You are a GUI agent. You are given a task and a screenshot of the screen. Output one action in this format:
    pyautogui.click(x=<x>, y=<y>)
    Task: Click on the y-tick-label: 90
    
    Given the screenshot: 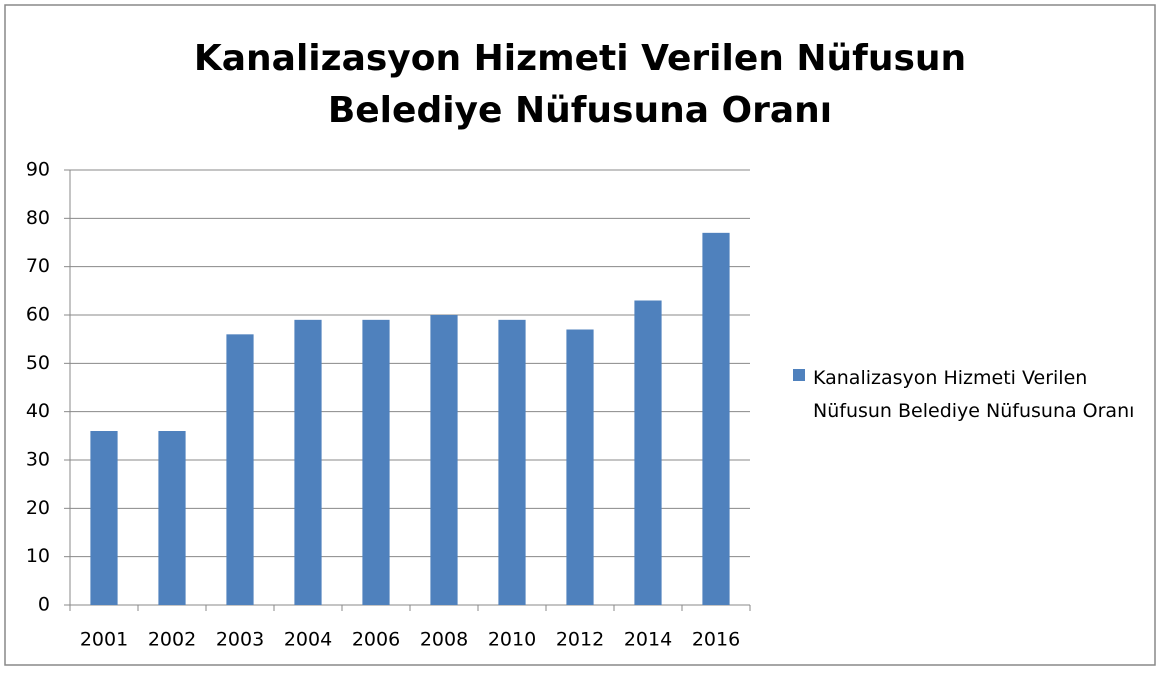 What is the action you would take?
    pyautogui.click(x=38, y=170)
    